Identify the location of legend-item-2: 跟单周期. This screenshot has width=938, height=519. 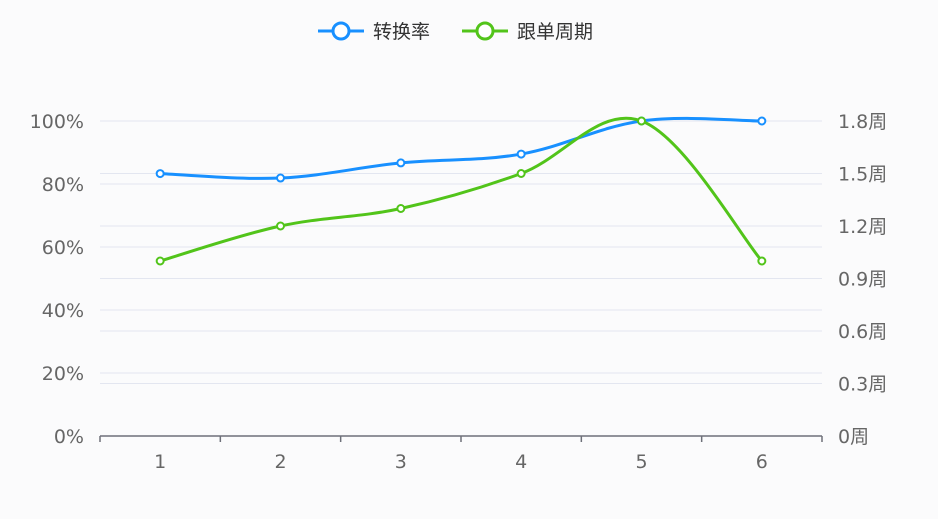
(527, 32).